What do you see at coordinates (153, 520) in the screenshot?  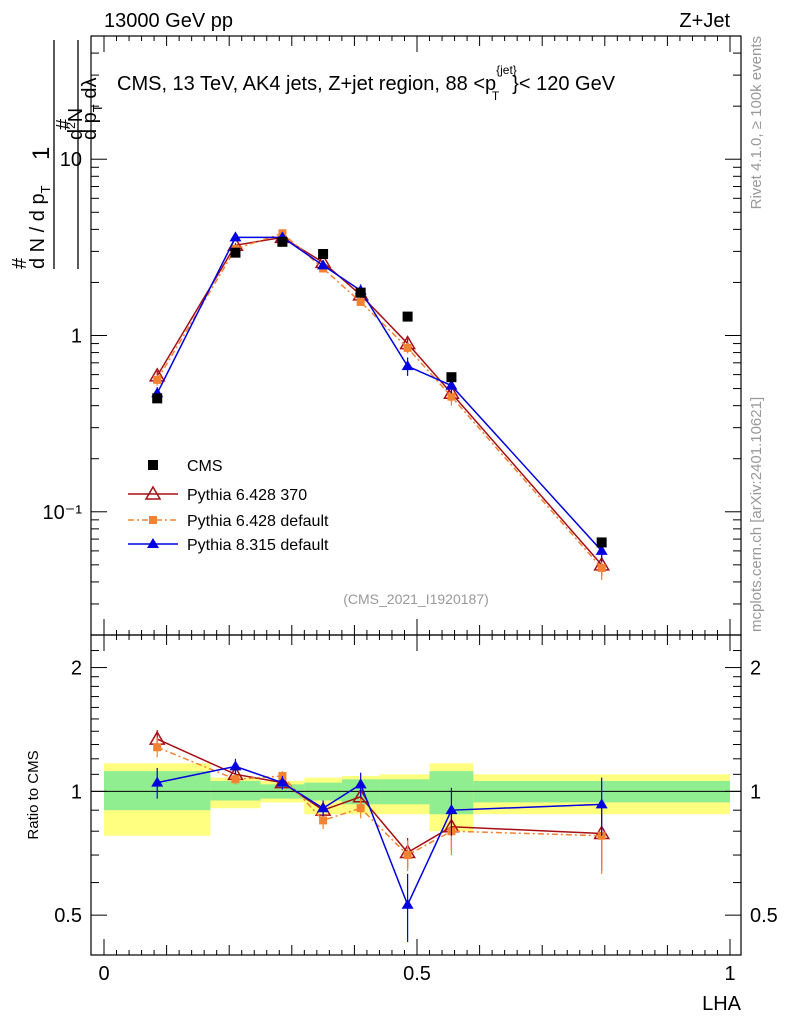 I see `legend-marker-pythia6-default` at bounding box center [153, 520].